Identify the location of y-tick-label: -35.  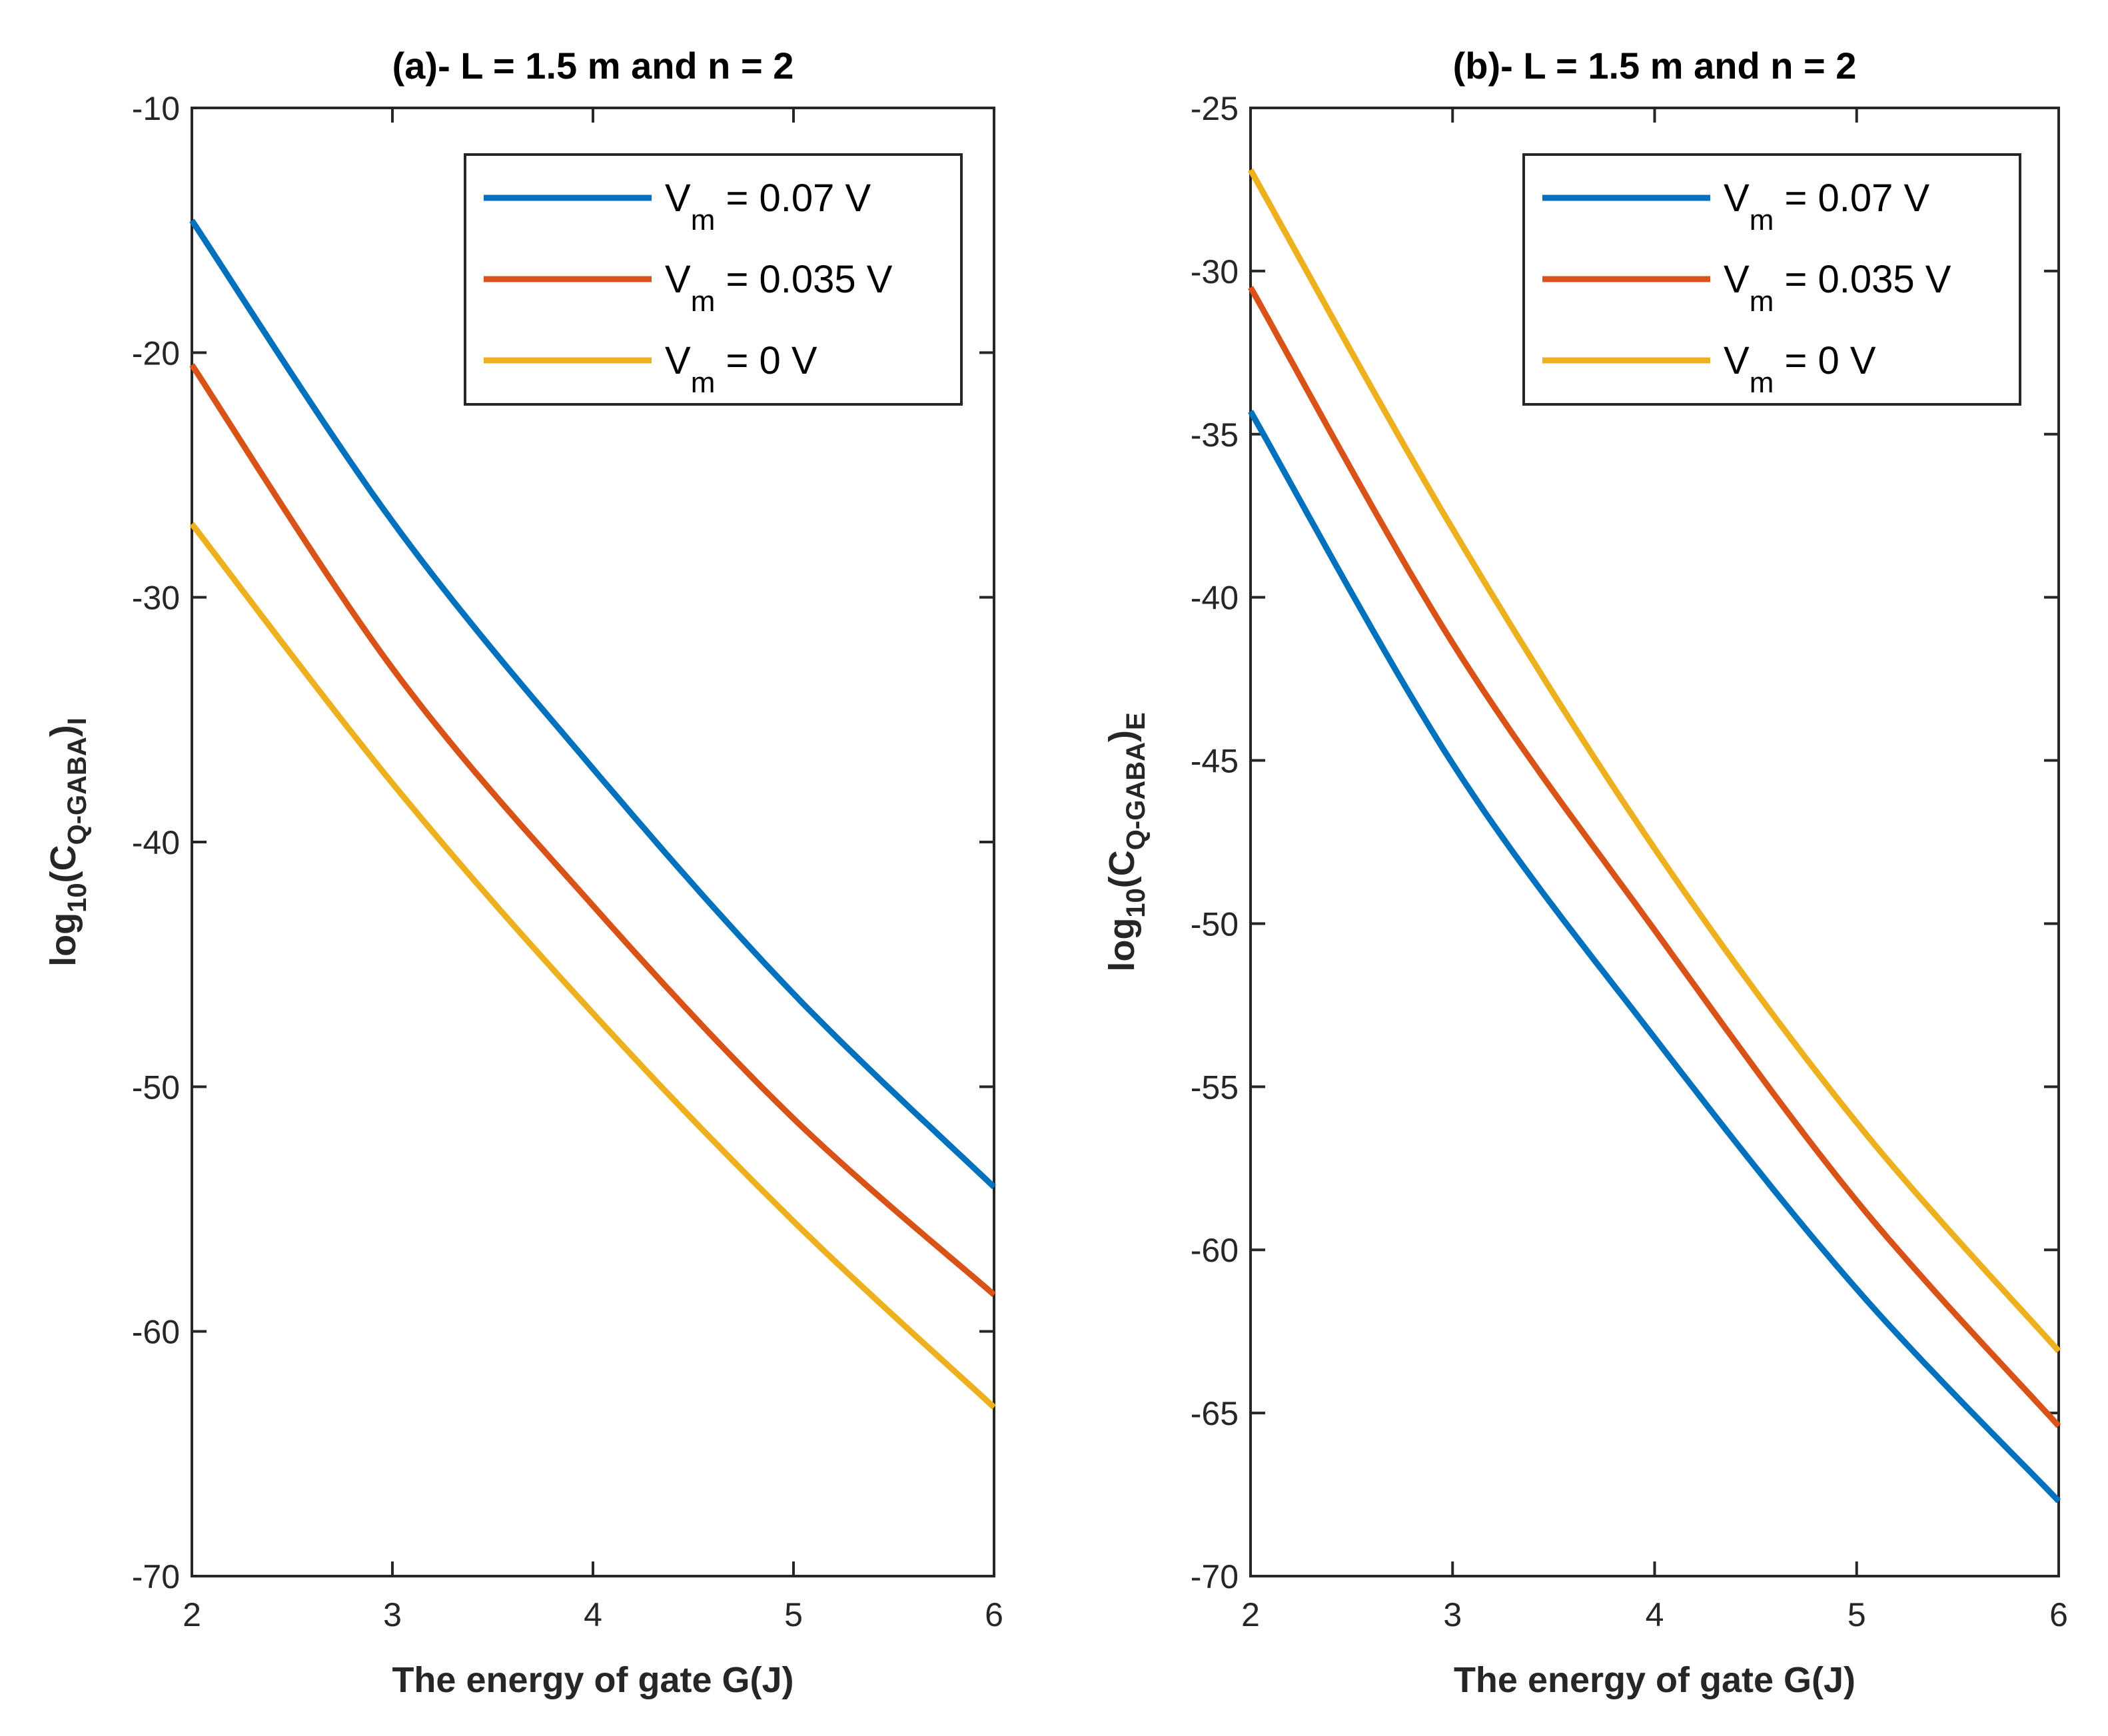
(1215, 435).